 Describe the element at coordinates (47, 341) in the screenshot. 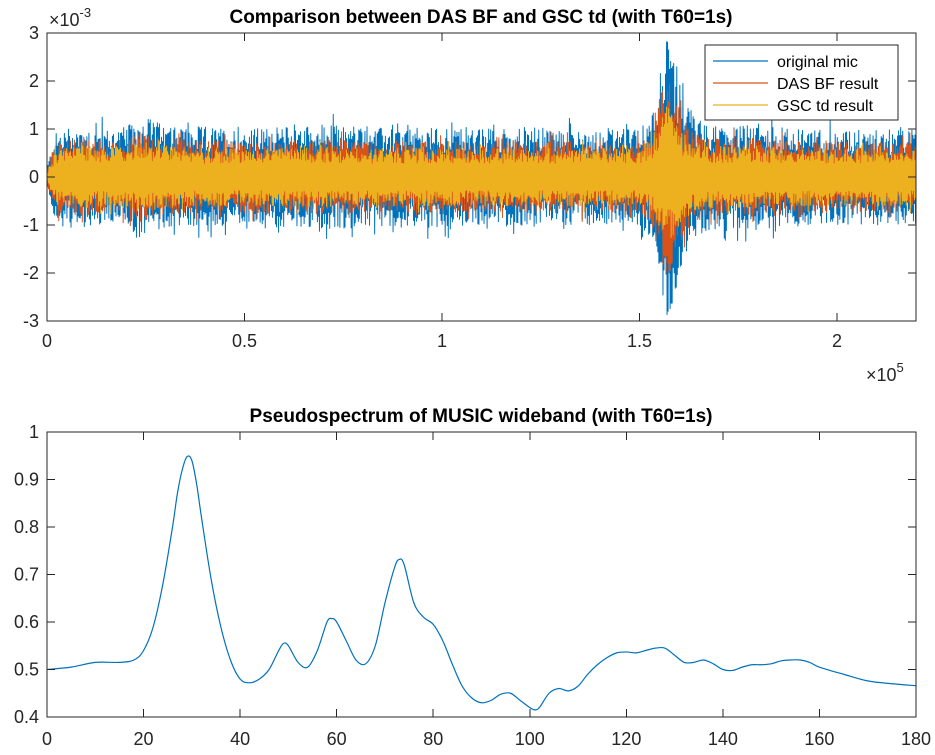

I see `top-x-tick-label: 0` at that location.